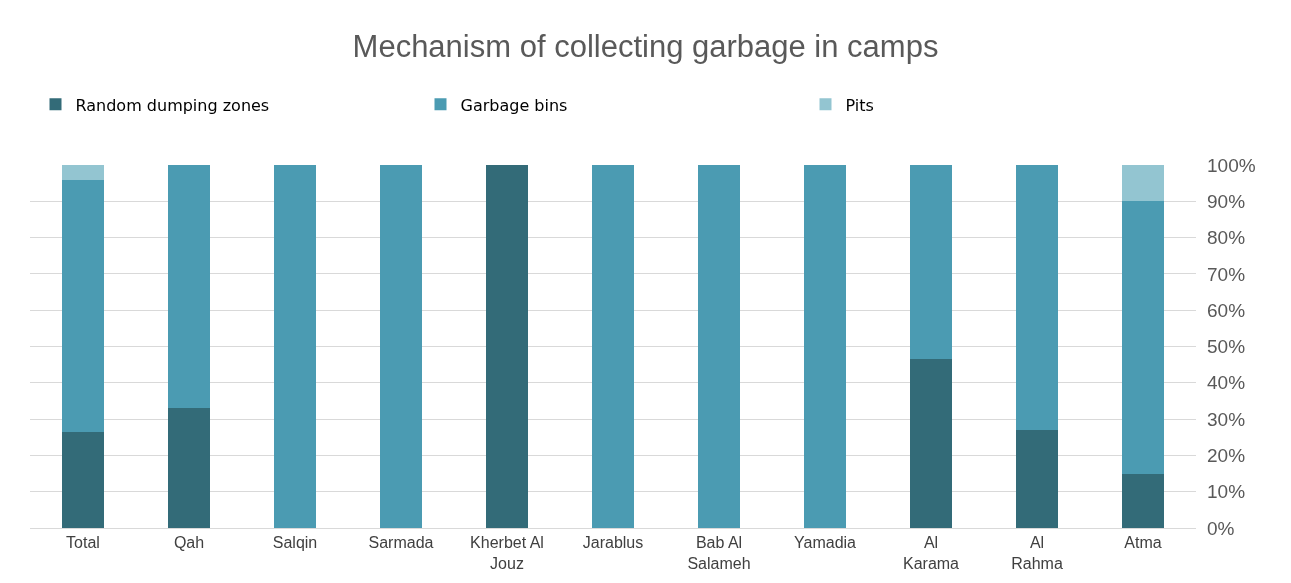 The height and width of the screenshot is (583, 1291). Describe the element at coordinates (859, 105) in the screenshot. I see `legend-label: Pits` at that location.